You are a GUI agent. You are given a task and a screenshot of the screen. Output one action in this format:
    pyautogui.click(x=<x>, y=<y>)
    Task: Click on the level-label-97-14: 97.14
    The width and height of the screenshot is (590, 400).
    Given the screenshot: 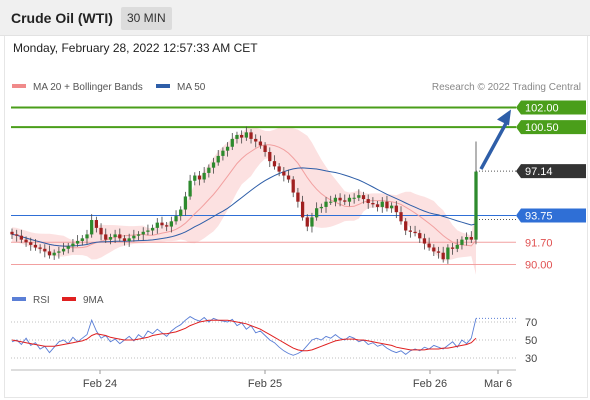 What is the action you would take?
    pyautogui.click(x=539, y=172)
    